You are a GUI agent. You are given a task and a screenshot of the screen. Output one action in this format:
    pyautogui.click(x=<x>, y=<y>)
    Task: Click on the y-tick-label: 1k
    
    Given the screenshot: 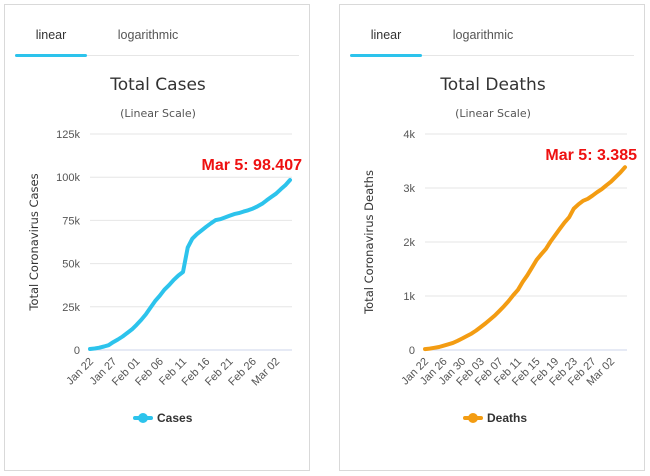 What is the action you would take?
    pyautogui.click(x=409, y=297)
    